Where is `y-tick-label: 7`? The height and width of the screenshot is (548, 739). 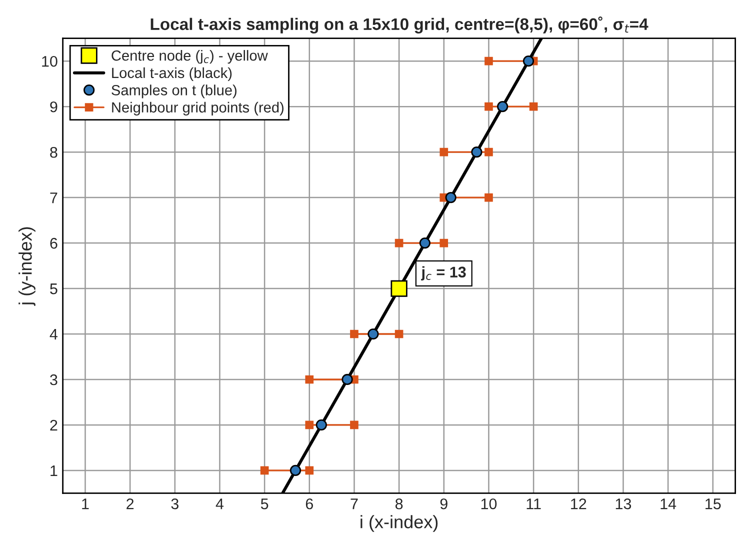
y-tick-label: 7 is located at coordinates (54, 198).